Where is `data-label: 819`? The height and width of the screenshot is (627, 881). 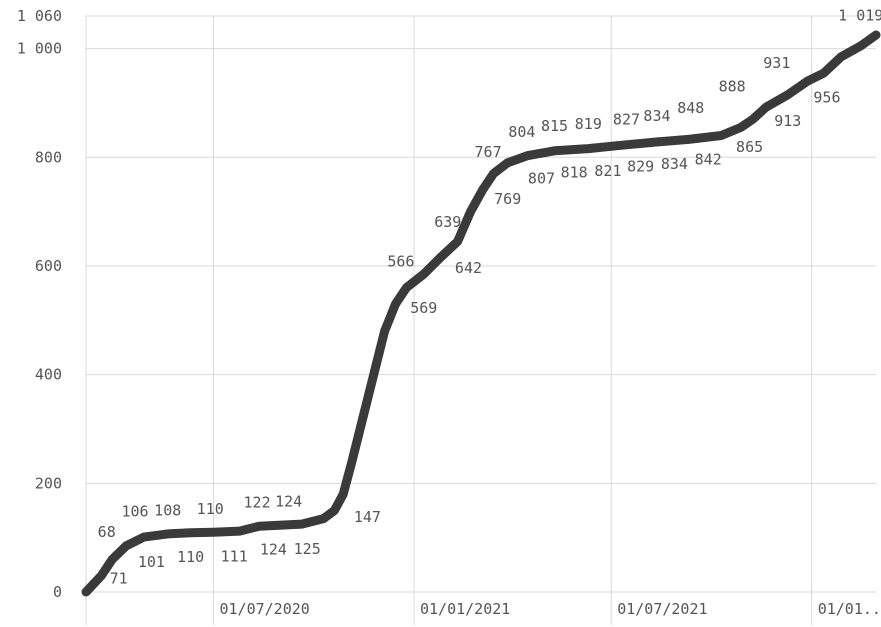
data-label: 819 is located at coordinates (588, 124).